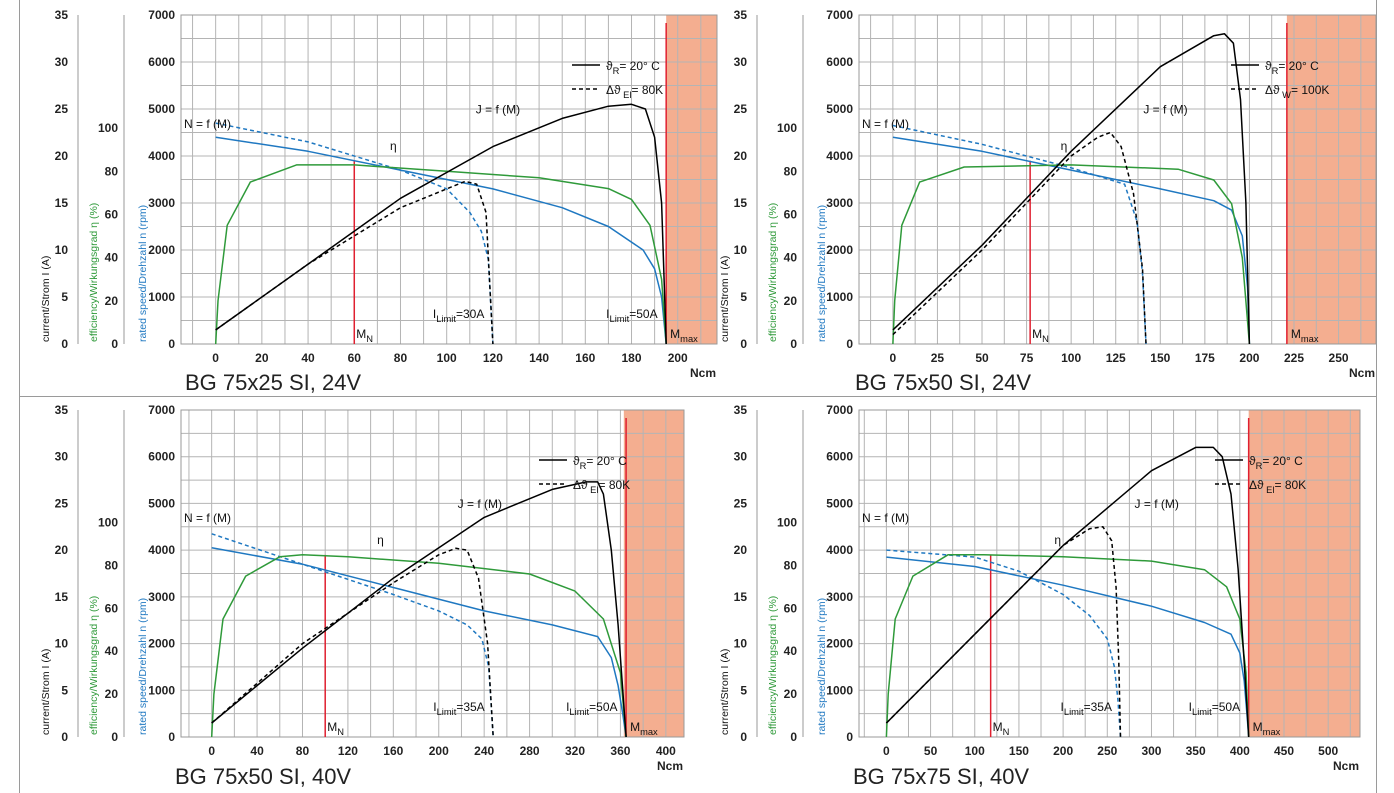 Image resolution: width=1394 pixels, height=793 pixels. I want to click on x-tick-label: 240, so click(484, 751).